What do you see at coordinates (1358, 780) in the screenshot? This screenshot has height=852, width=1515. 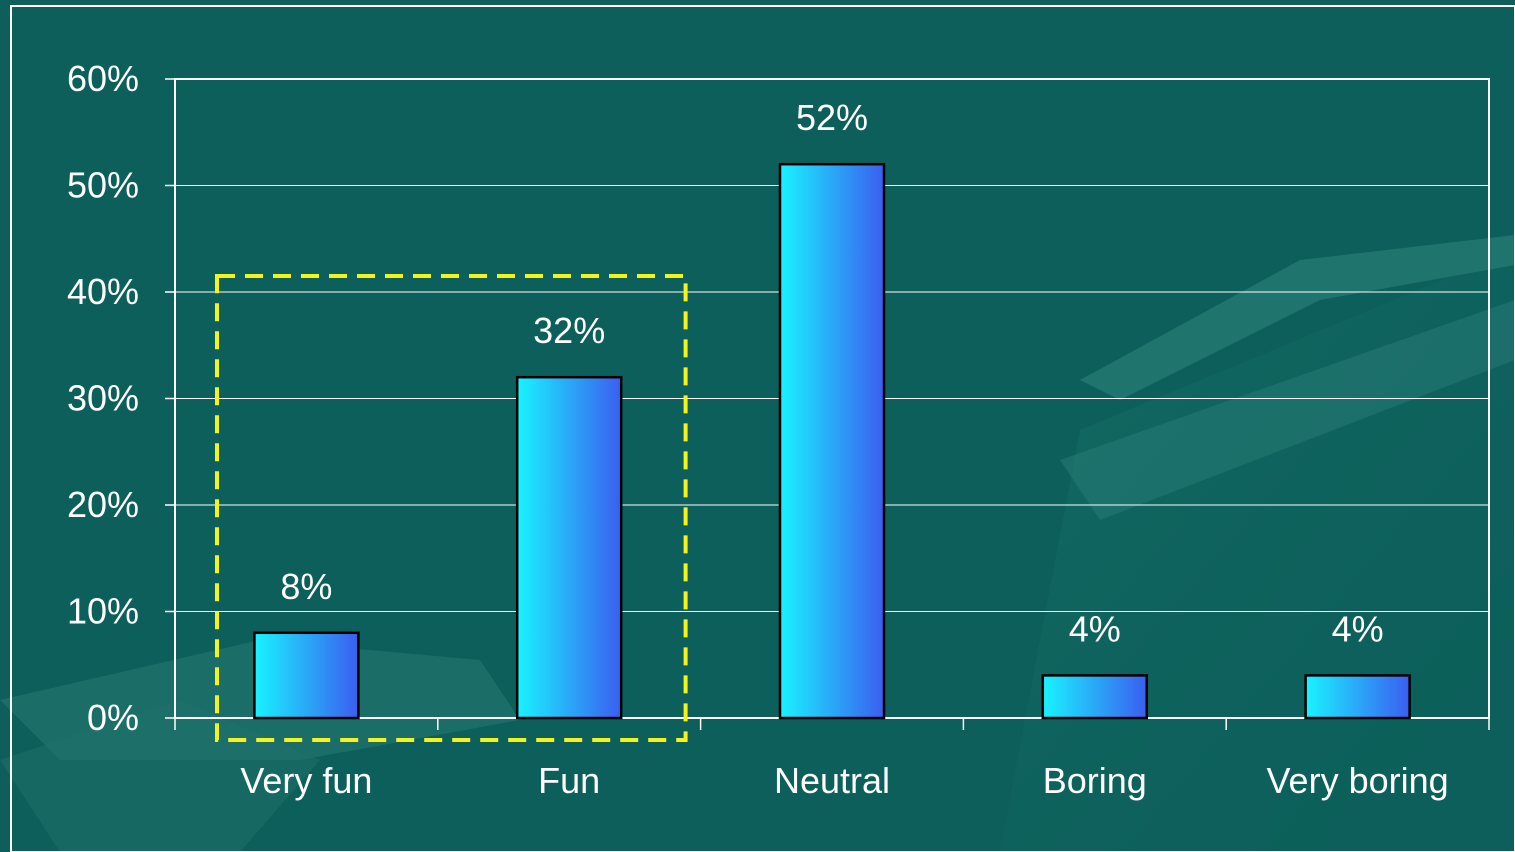 I see `category-label: Very boring` at bounding box center [1358, 780].